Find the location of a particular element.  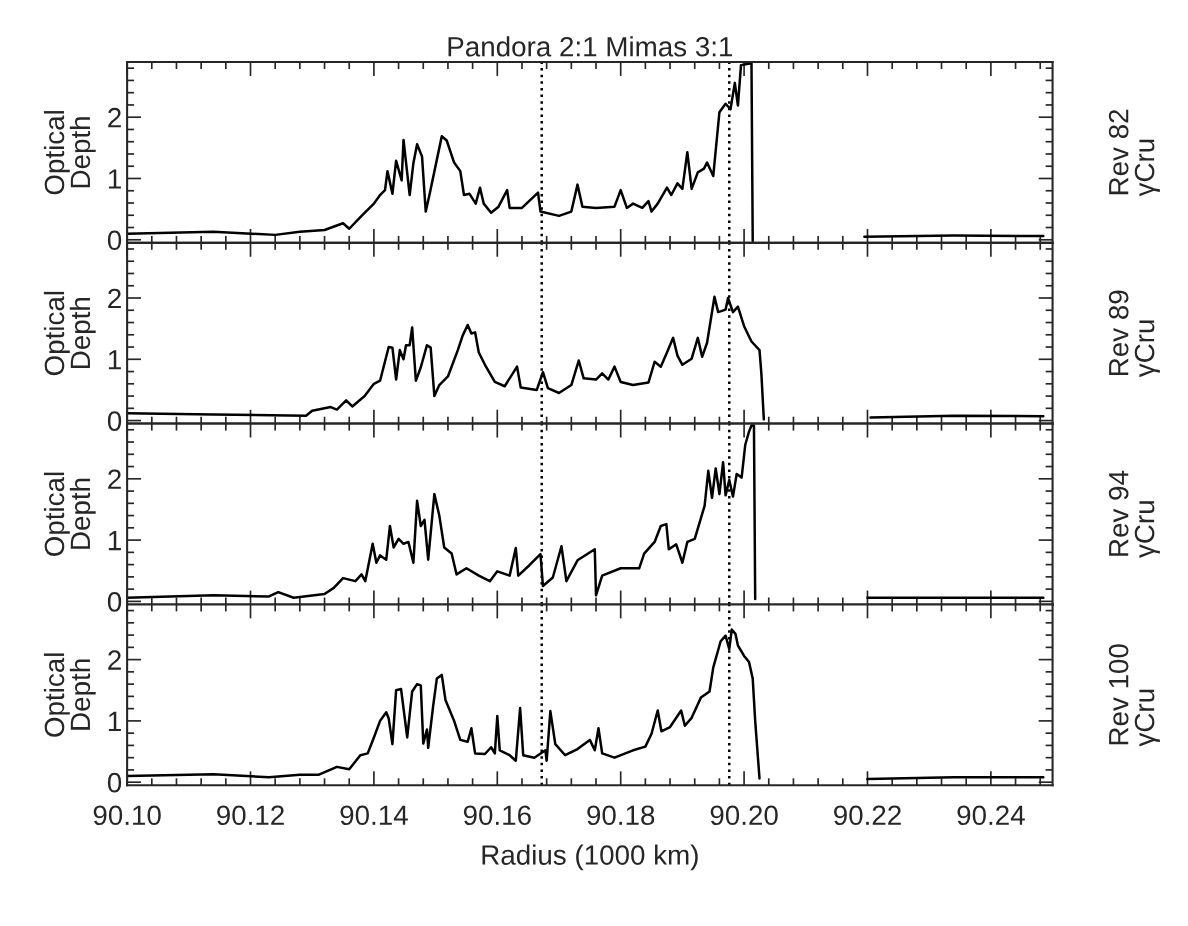

x-tick-label: 90.10 is located at coordinates (127, 815).